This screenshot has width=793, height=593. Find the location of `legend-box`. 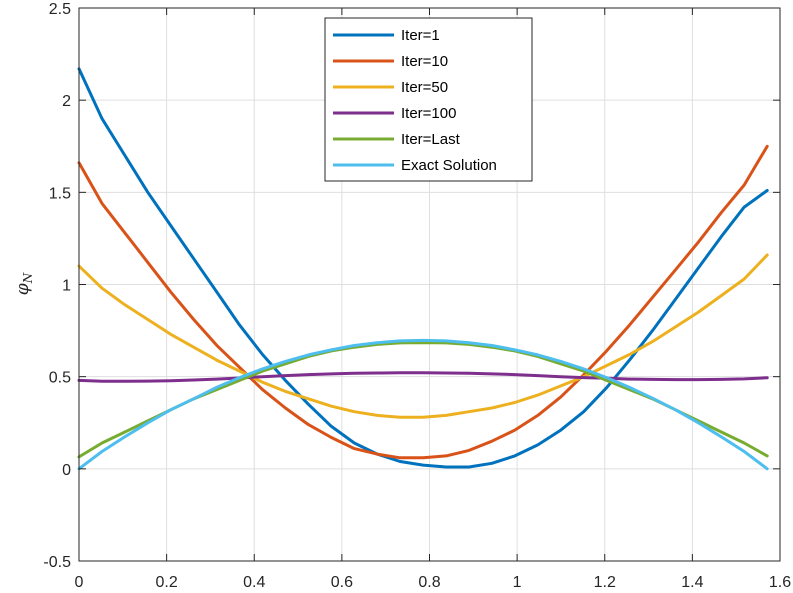

legend-box is located at coordinates (428, 99).